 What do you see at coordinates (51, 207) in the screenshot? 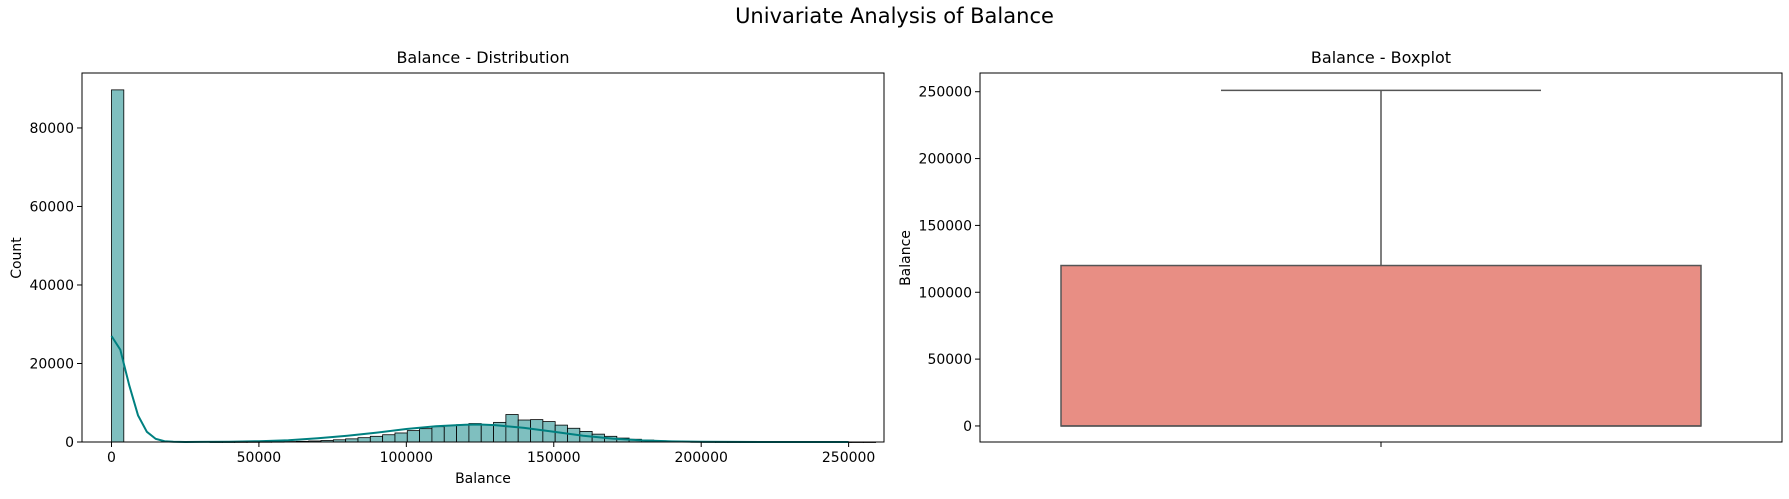
I see `histogram-y-tick-label: 60000` at bounding box center [51, 207].